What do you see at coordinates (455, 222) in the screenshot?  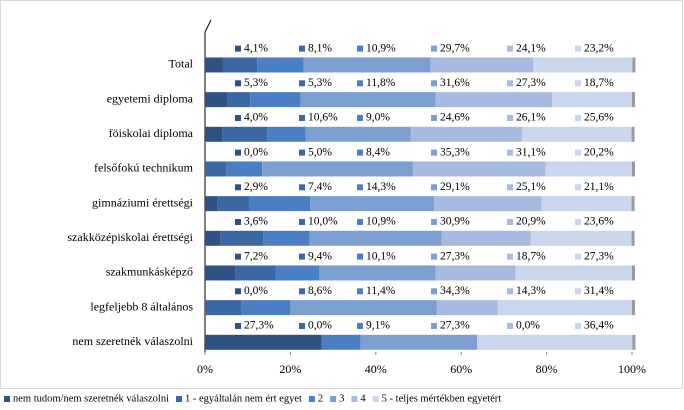 I see `value-label: 30,9%` at bounding box center [455, 222].